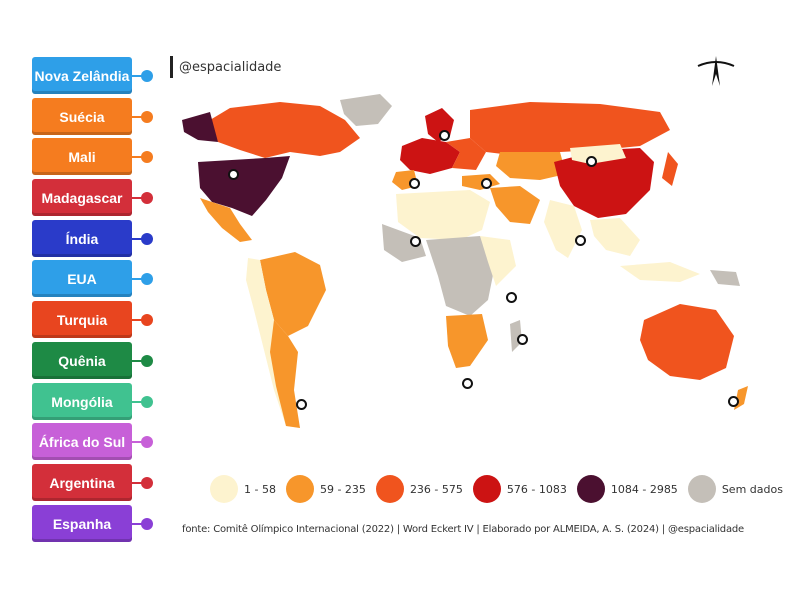  Describe the element at coordinates (82, 482) in the screenshot. I see `label-chip: Argentina` at that location.